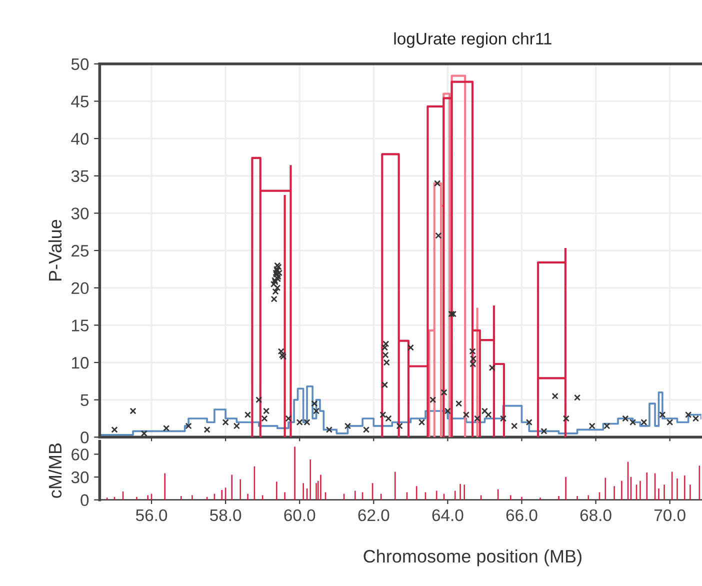  Describe the element at coordinates (374, 515) in the screenshot. I see `x-tick-label: 62.0` at that location.